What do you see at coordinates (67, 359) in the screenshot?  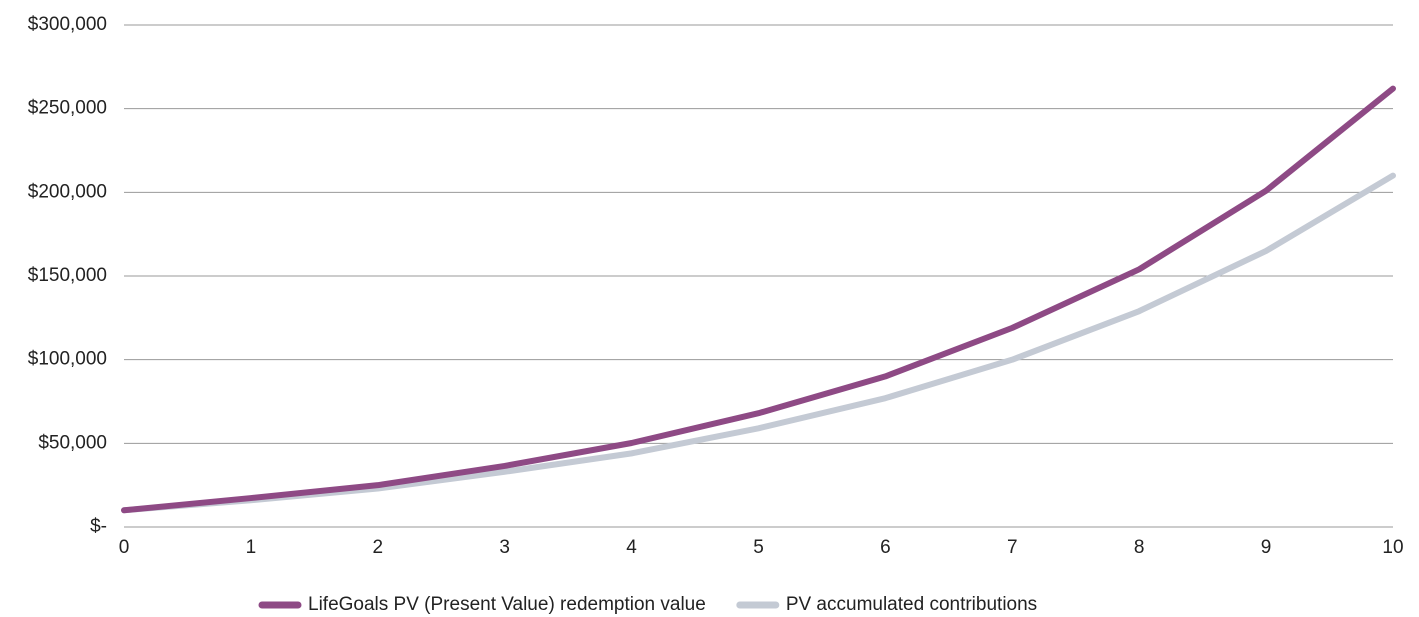 I see `y-tick-label: $100,000` at bounding box center [67, 359].